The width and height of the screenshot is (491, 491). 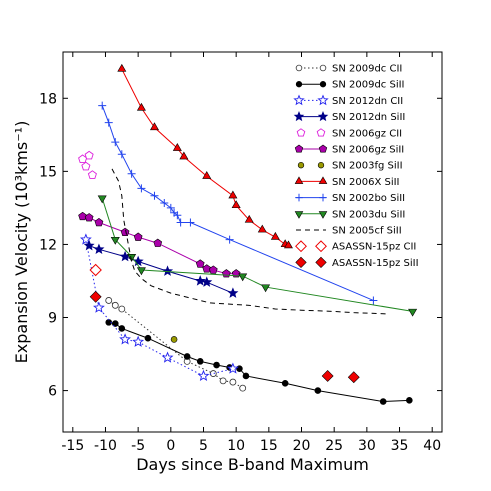 I want to click on y-tick-label: 15, so click(x=48, y=172).